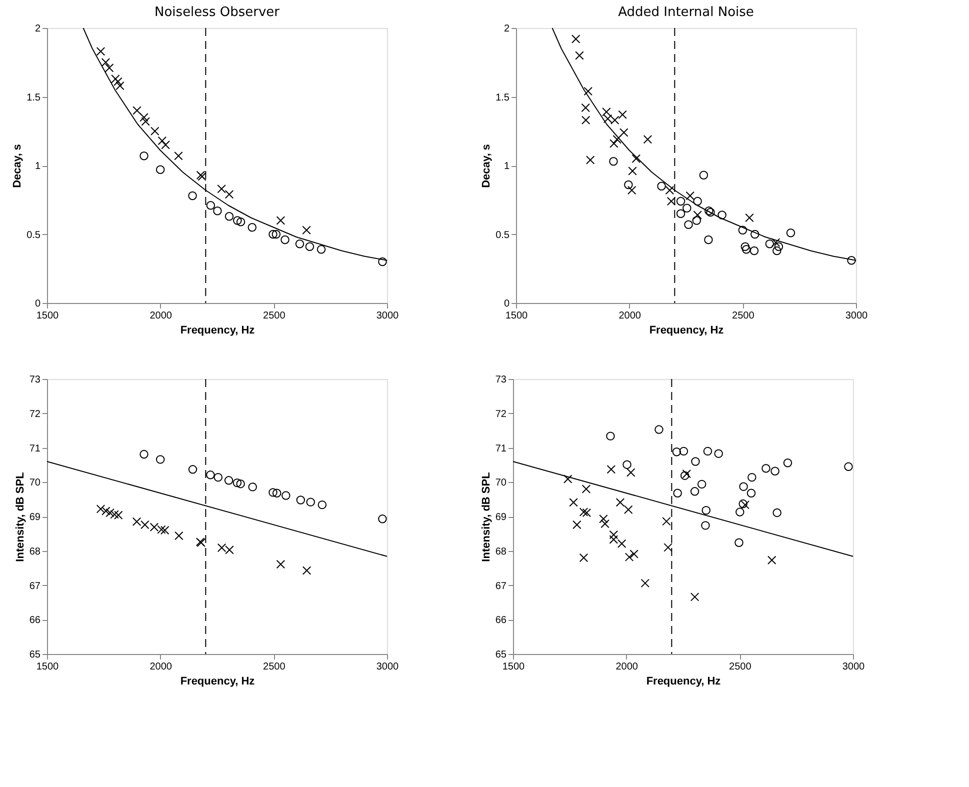 Image resolution: width=969 pixels, height=787 pixels. Describe the element at coordinates (501, 620) in the screenshot. I see `y-tick-label: 66` at that location.